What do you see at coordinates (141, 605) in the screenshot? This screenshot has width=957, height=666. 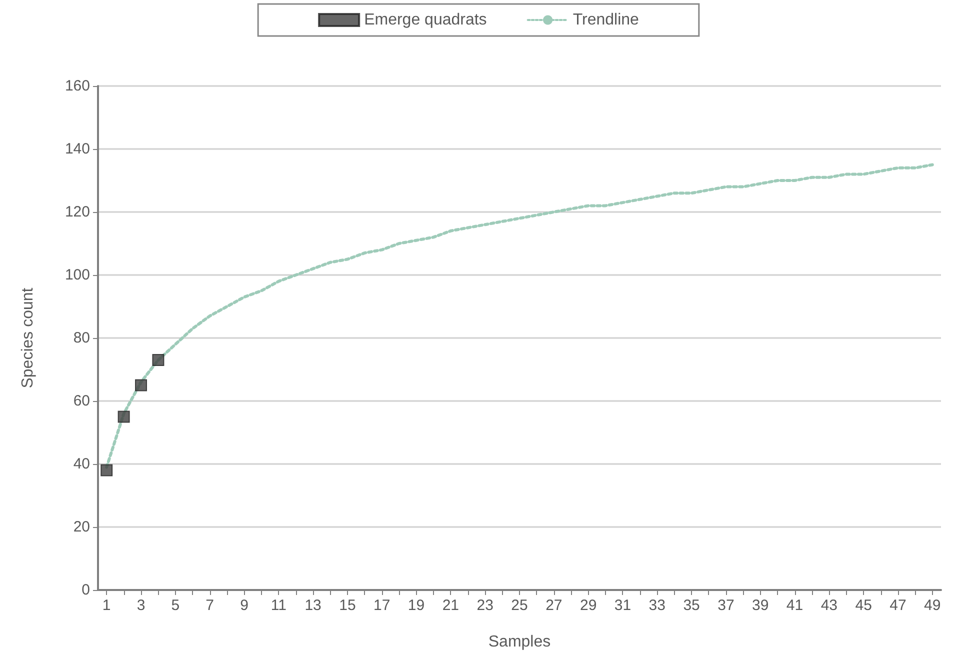 I see `x-tick-label: 3` at bounding box center [141, 605].